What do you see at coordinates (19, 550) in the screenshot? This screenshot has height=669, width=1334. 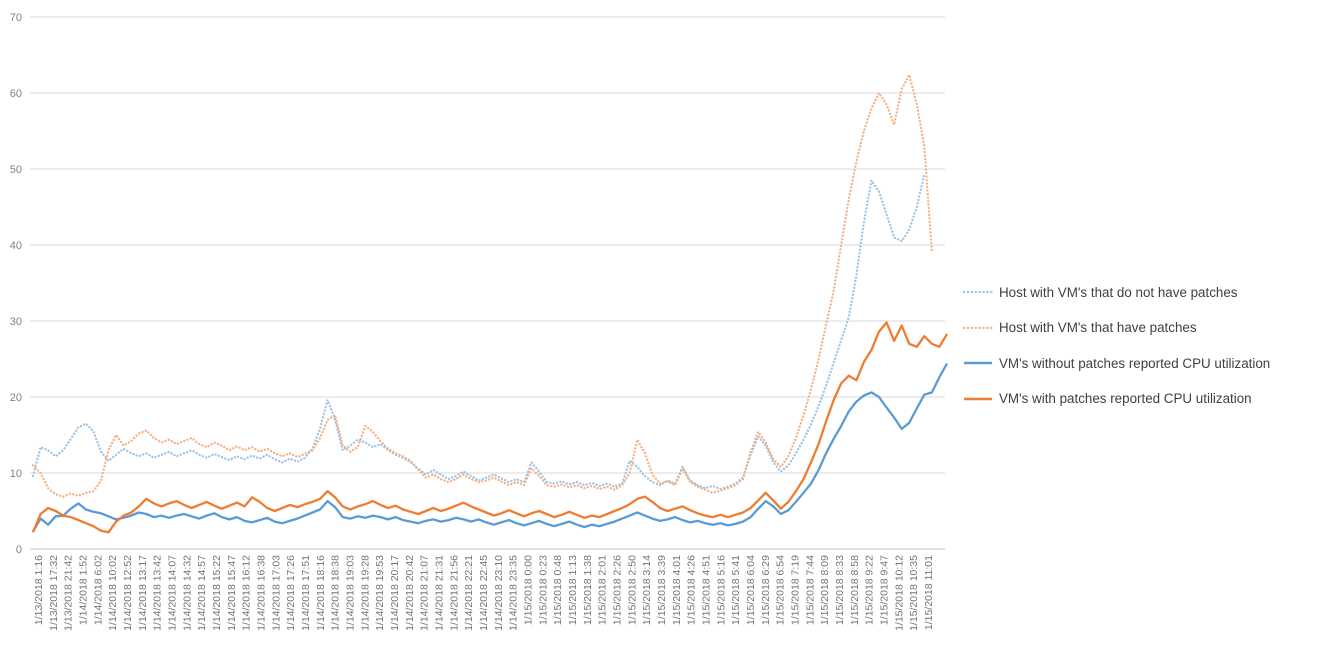 I see `y-axis-tick-label: 0` at bounding box center [19, 550].